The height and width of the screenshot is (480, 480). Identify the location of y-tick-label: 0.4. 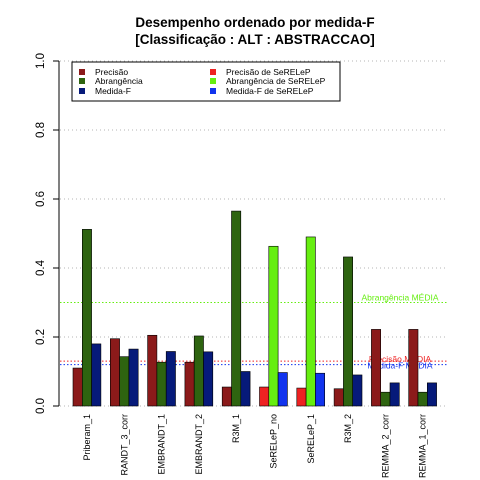
(41, 267).